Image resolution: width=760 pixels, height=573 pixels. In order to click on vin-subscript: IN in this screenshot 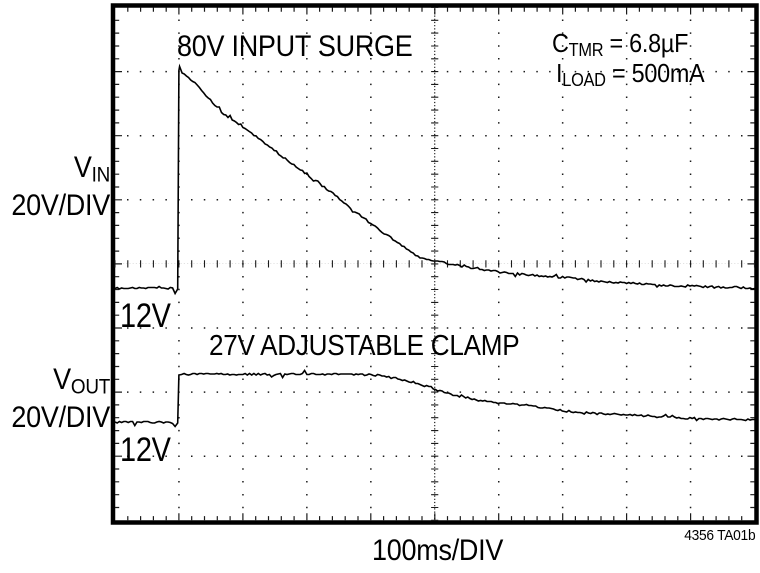, I will do `click(101, 175)`.